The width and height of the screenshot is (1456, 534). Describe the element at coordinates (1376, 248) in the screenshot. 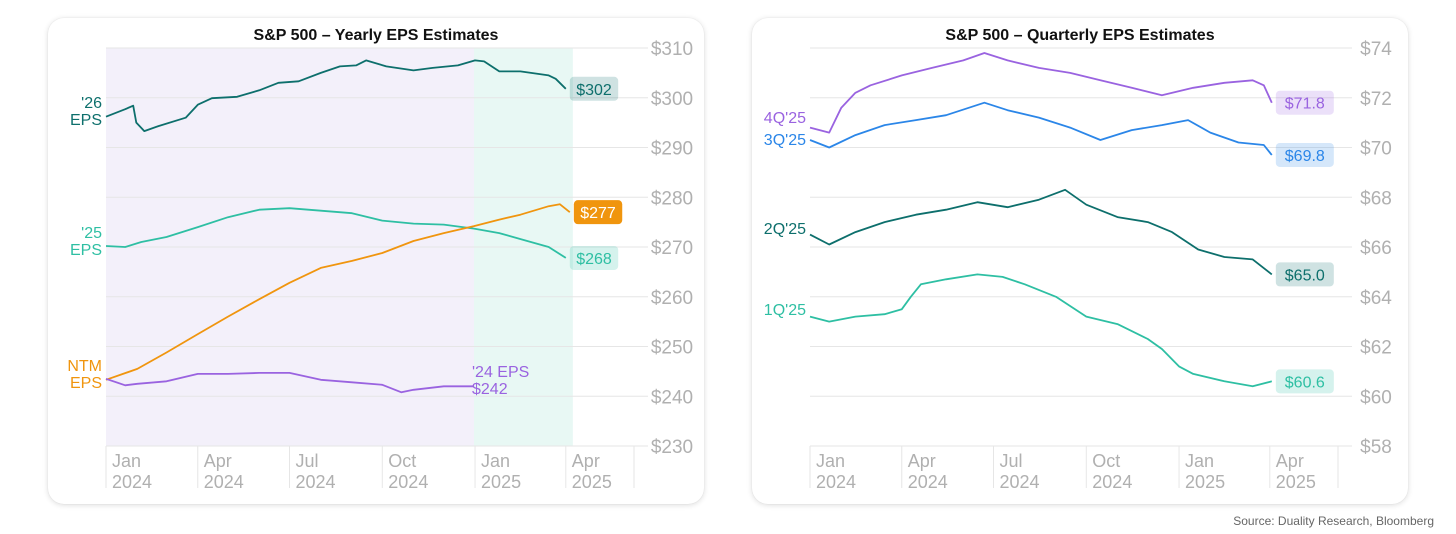

I see `y-tick-label: $66` at that location.